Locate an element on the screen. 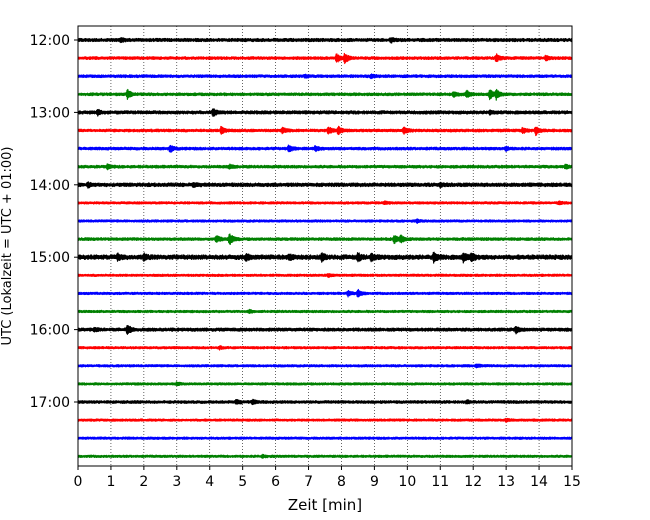 Image resolution: width=650 pixels, height=520 pixels. x-tick-label-12: 12 is located at coordinates (473, 482).